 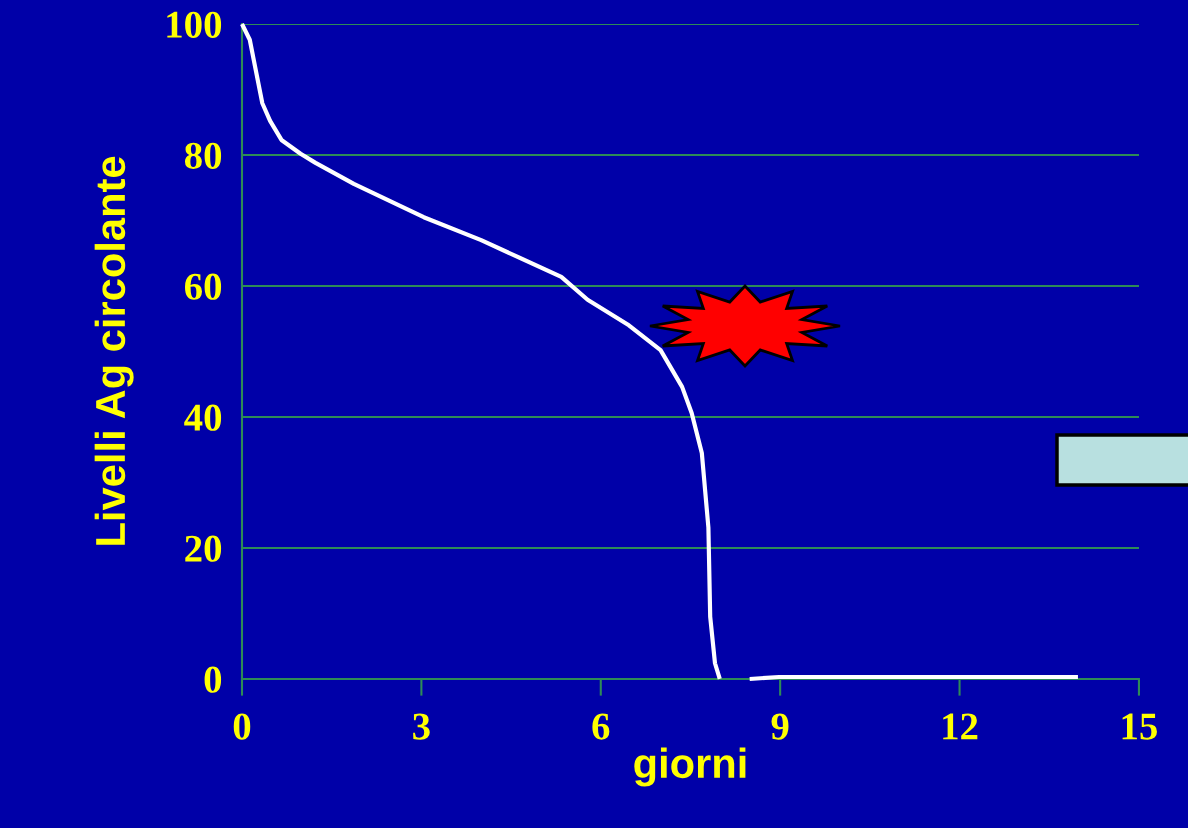 I want to click on x-tick-label: 6, so click(x=601, y=726).